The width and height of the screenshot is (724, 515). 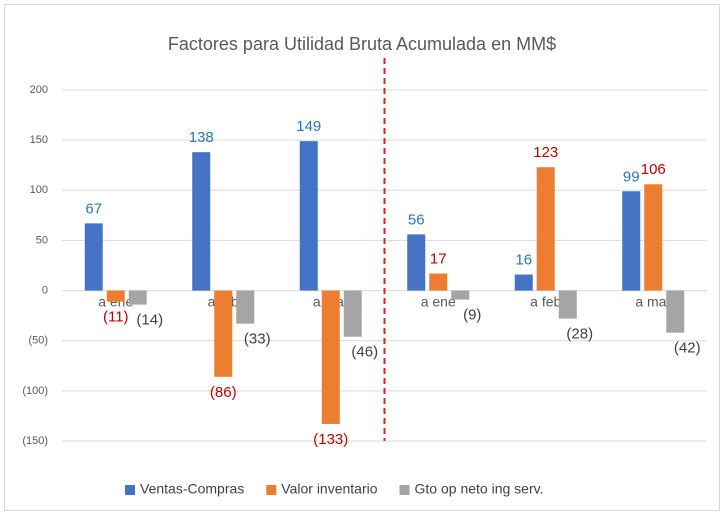 What do you see at coordinates (257, 339) in the screenshot?
I see `data-label: (33)` at bounding box center [257, 339].